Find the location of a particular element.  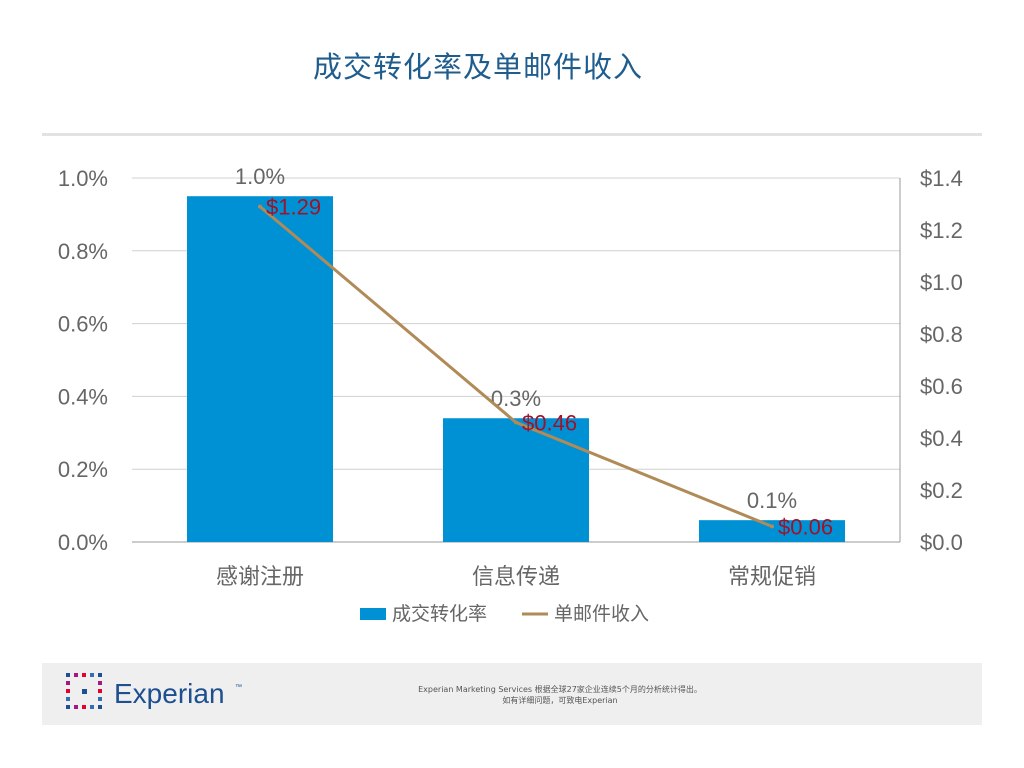

legend-swatch-bar is located at coordinates (373, 614).